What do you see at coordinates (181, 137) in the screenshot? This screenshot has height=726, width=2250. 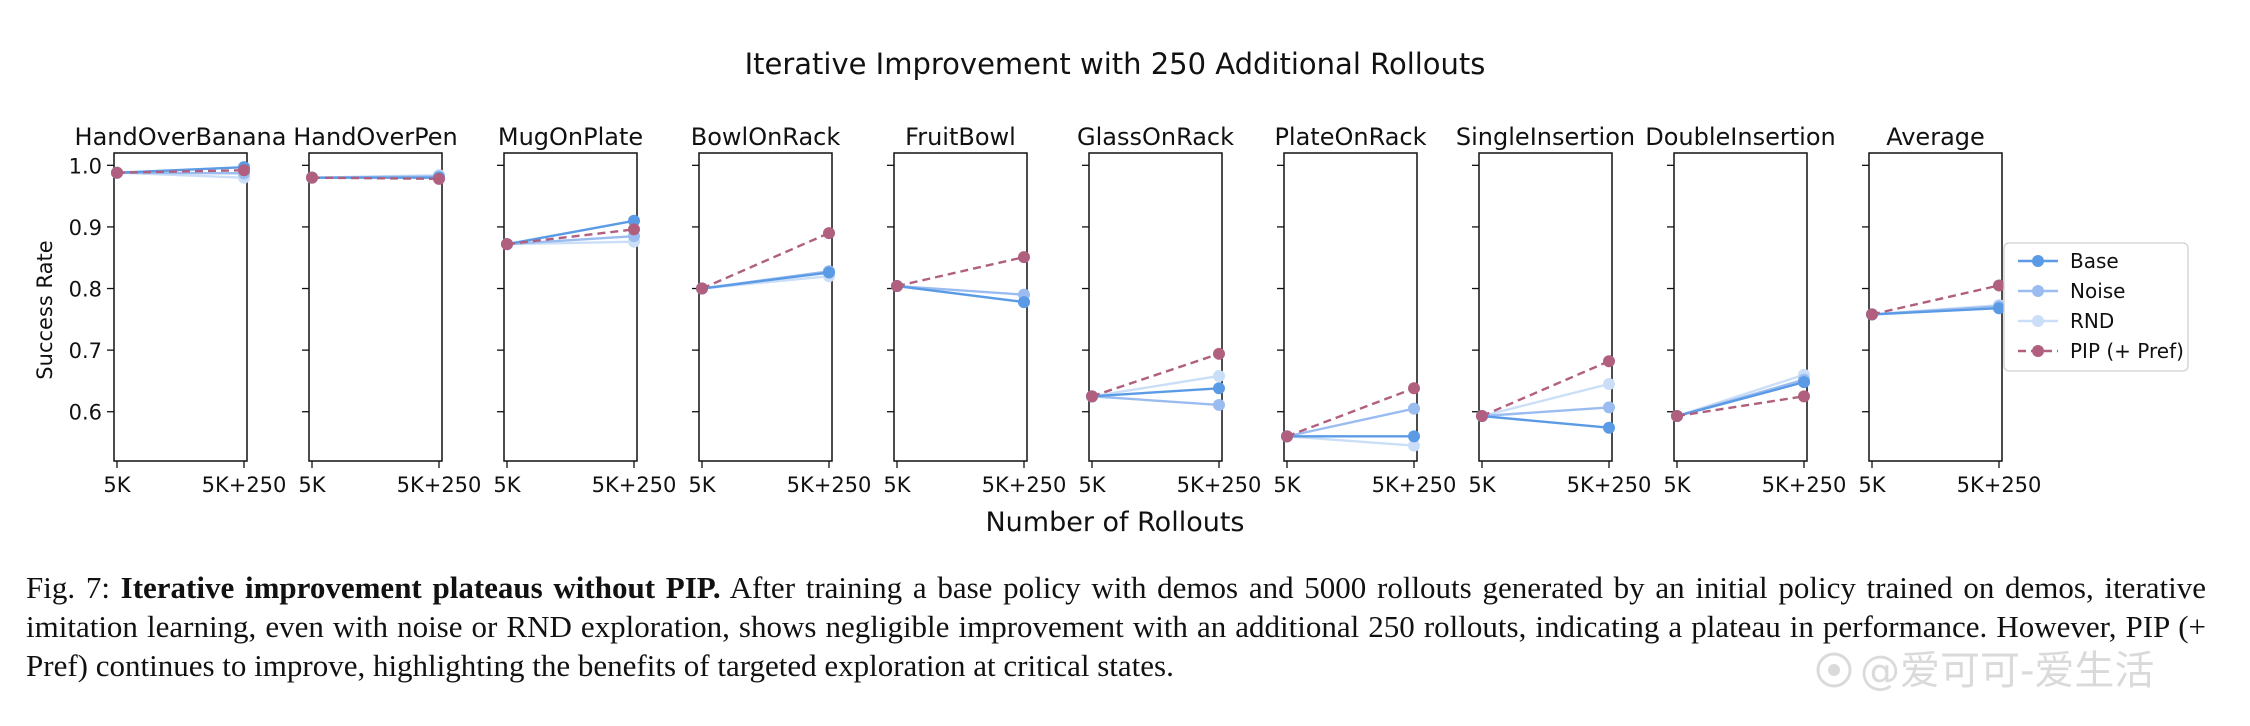 I see `subplot-title-handoverbanana: HandOverBanana` at bounding box center [181, 137].